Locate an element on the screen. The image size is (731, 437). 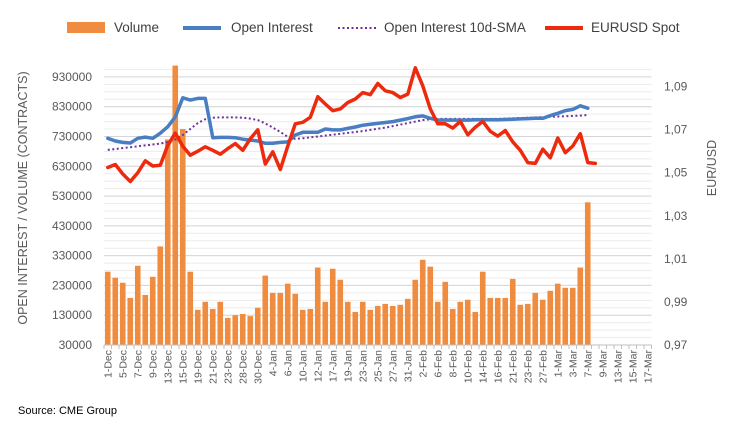
left-axis-title: OPEN INTEREST / VOLUME (CONTRACTS) is located at coordinates (23, 197).